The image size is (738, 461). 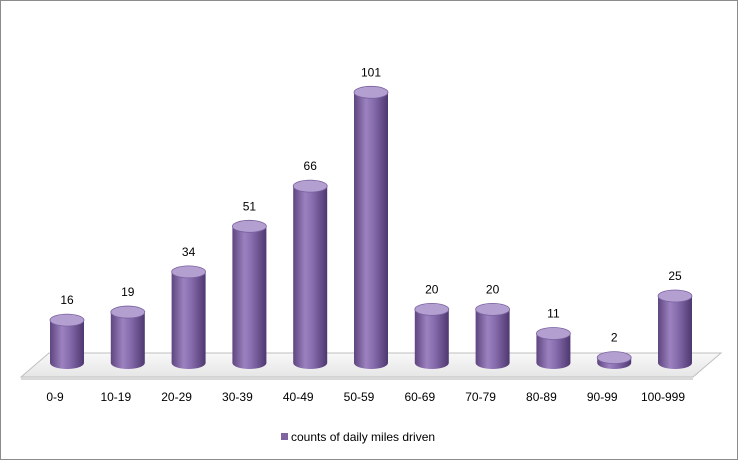 What do you see at coordinates (298, 397) in the screenshot?
I see `x-tick-label: 40-49` at bounding box center [298, 397].